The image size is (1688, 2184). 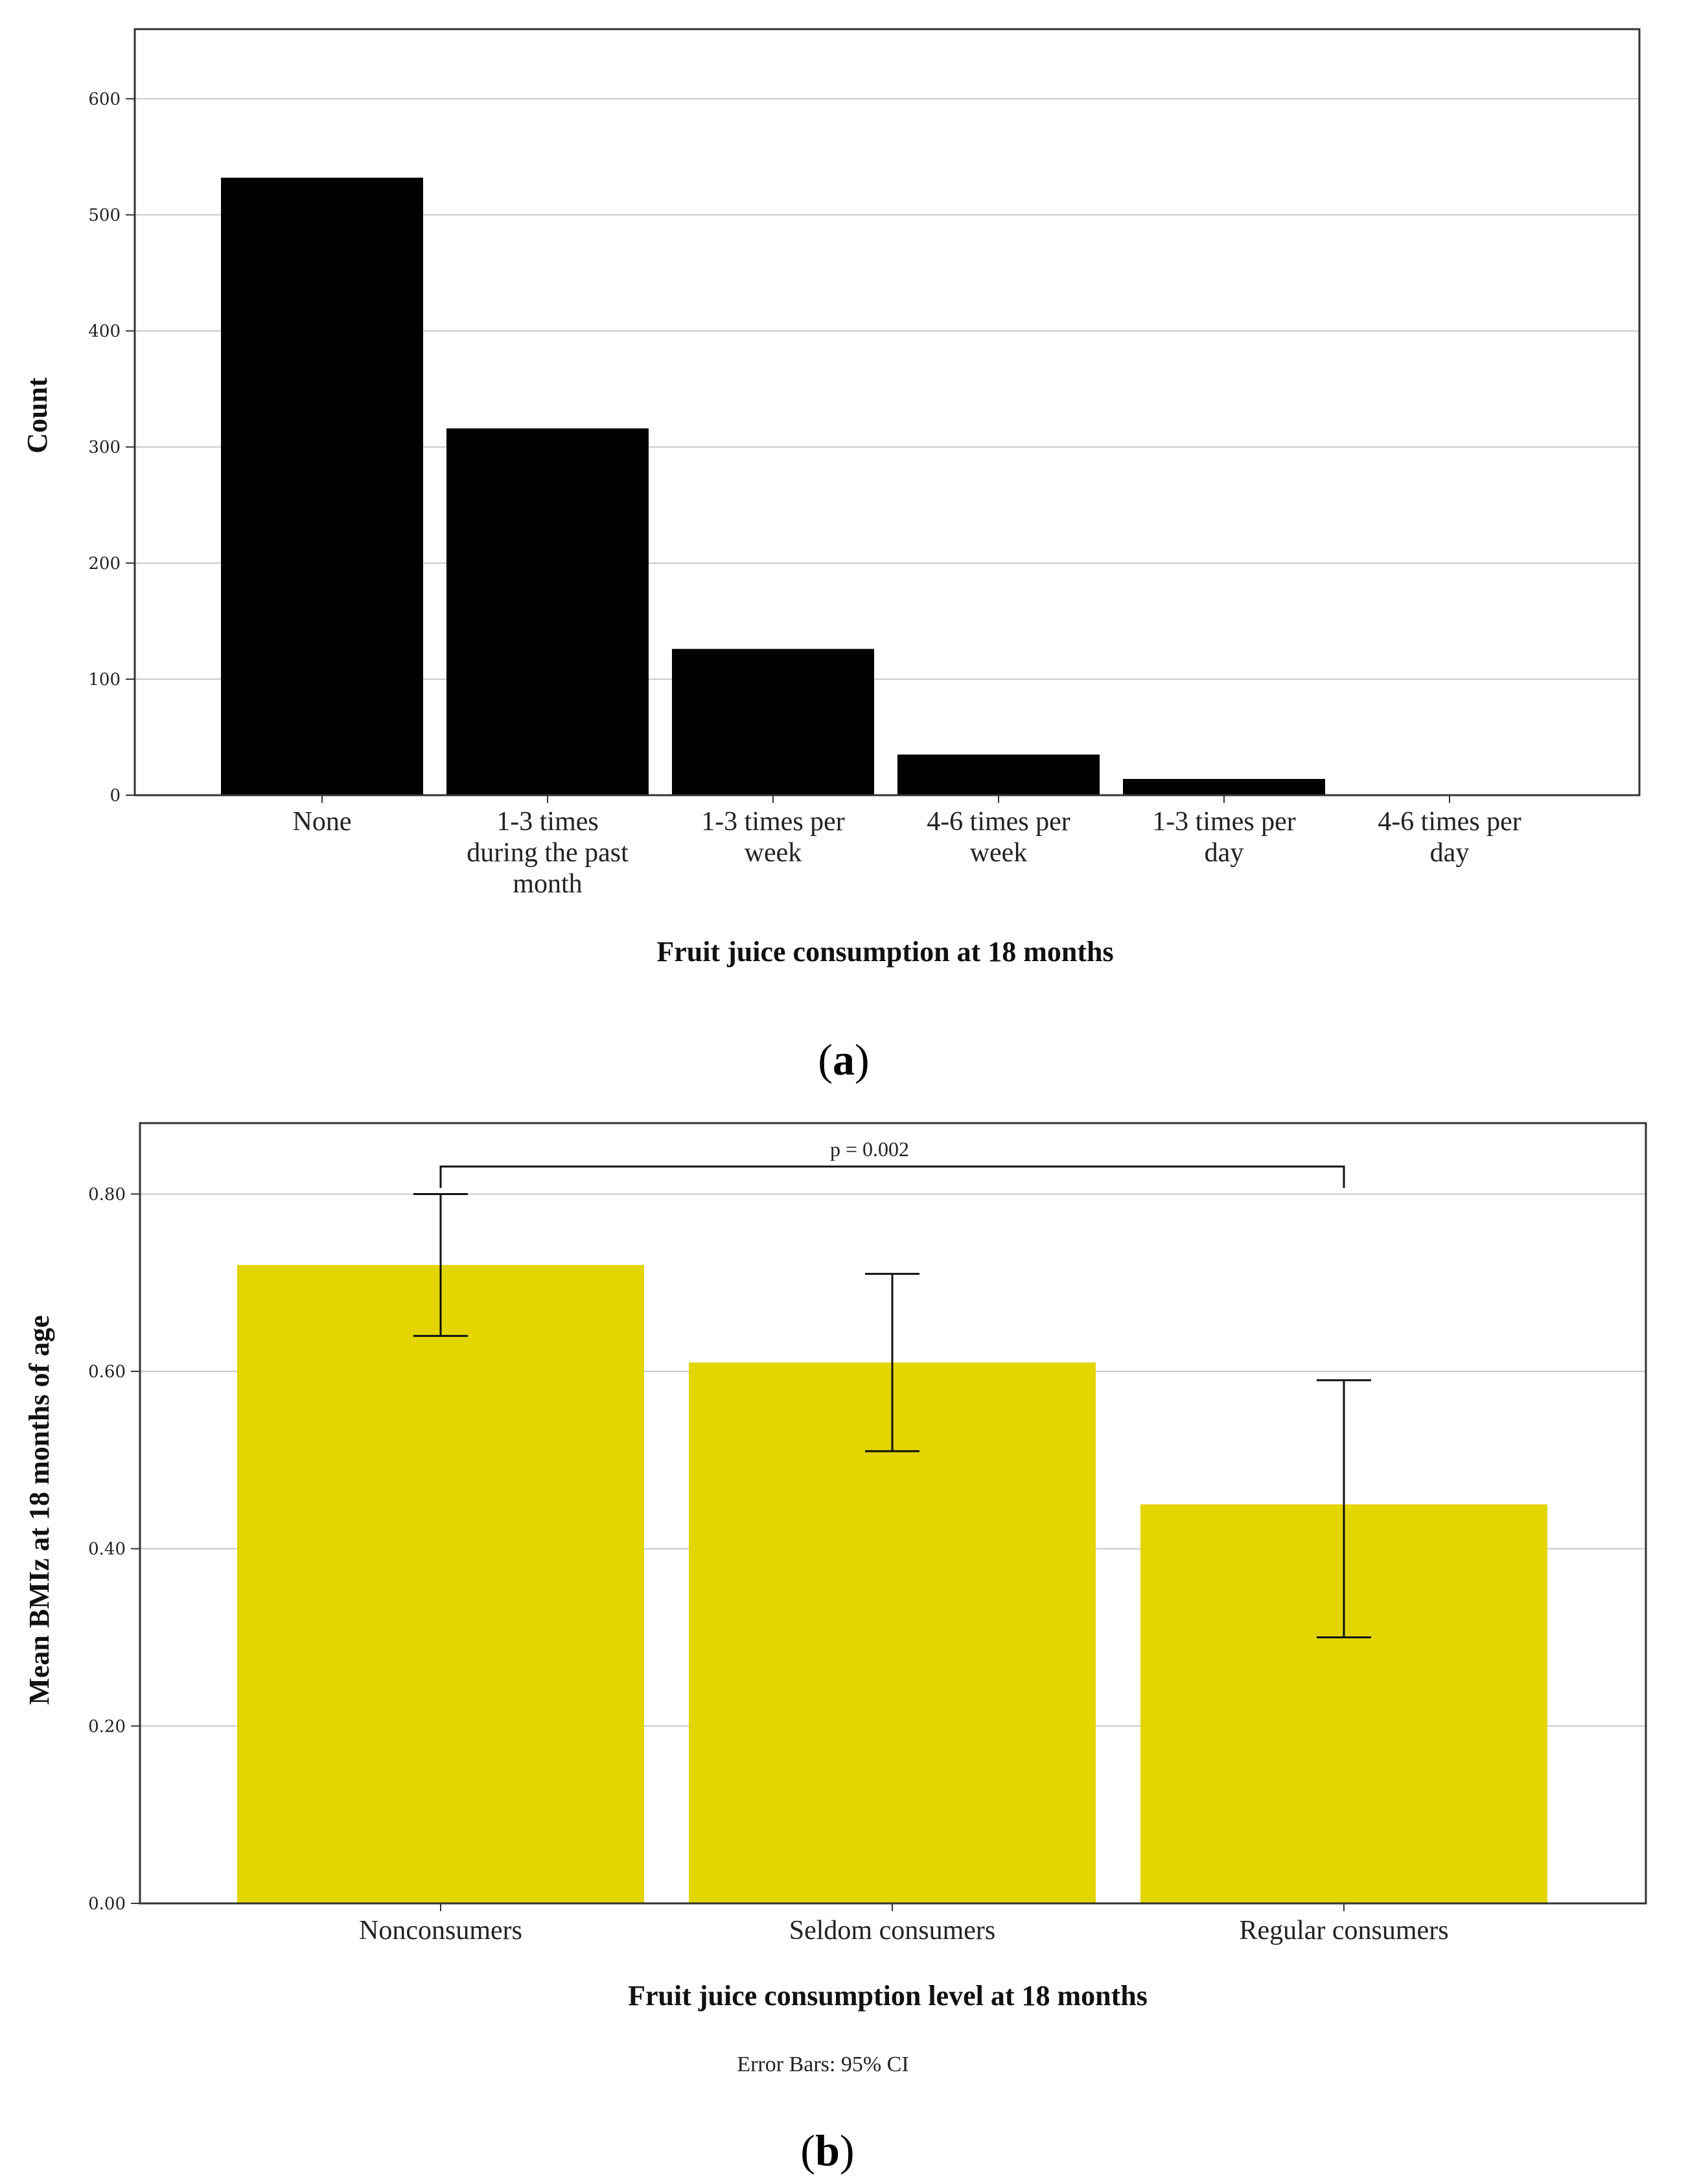 What do you see at coordinates (822, 2064) in the screenshot?
I see `error-bars-note: Error Bars: 95% CI` at bounding box center [822, 2064].